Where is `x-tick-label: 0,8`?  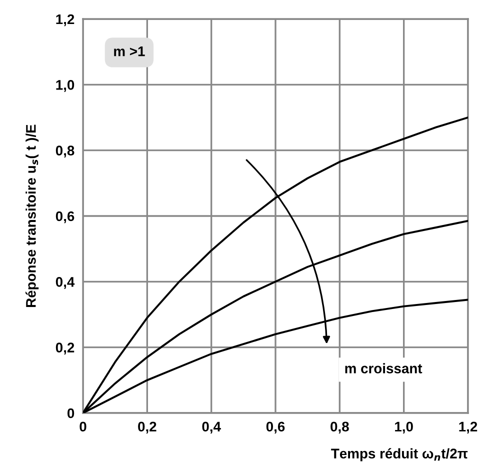 x-tick-label: 0,8 is located at coordinates (339, 428).